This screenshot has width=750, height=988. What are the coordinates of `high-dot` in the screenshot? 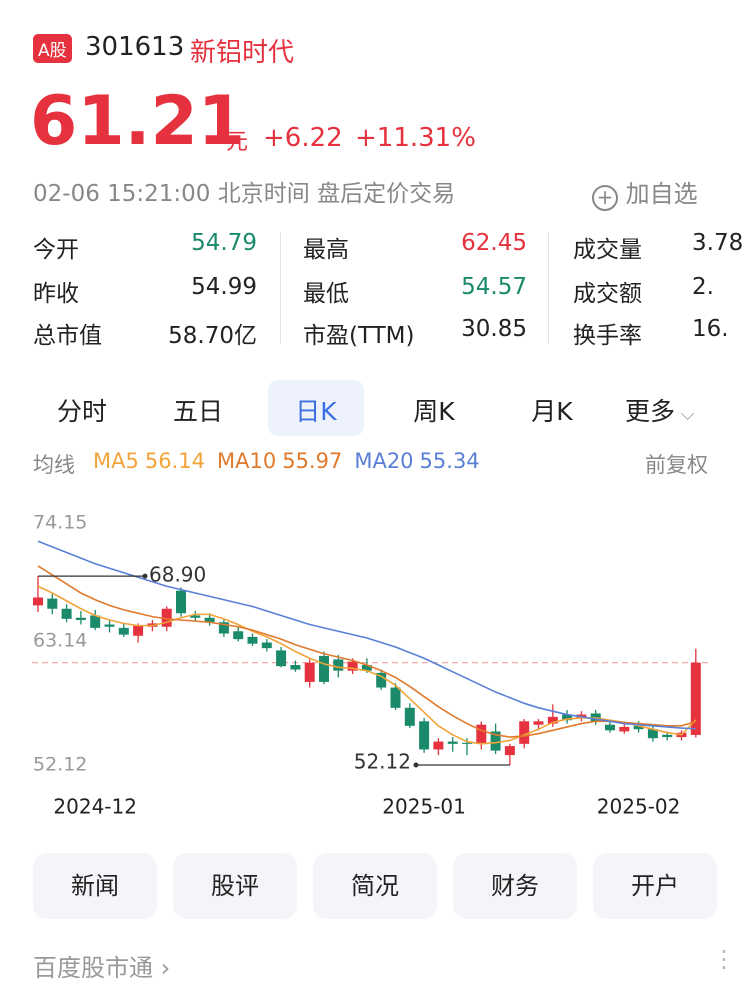 It's located at (145, 576).